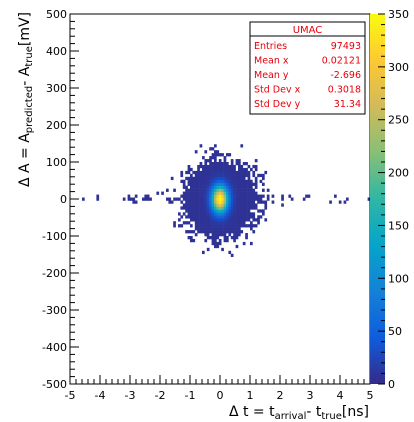 The width and height of the screenshot is (414, 422). Describe the element at coordinates (370, 395) in the screenshot. I see `x-tick-label-10: 5` at that location.